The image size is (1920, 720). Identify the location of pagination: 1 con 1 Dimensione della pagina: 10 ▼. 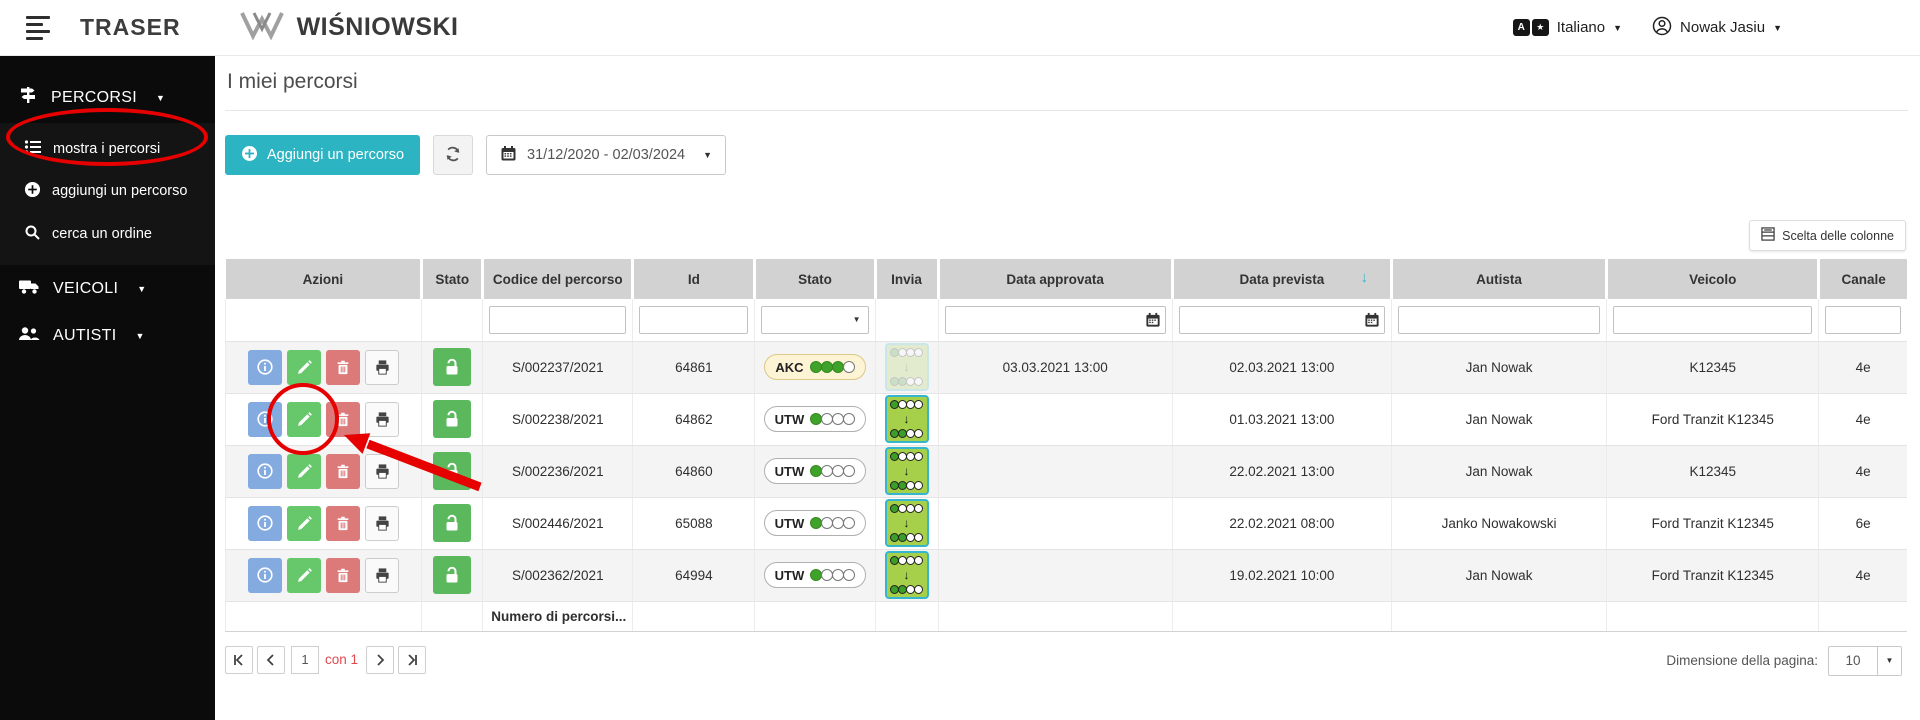
(1066, 660).